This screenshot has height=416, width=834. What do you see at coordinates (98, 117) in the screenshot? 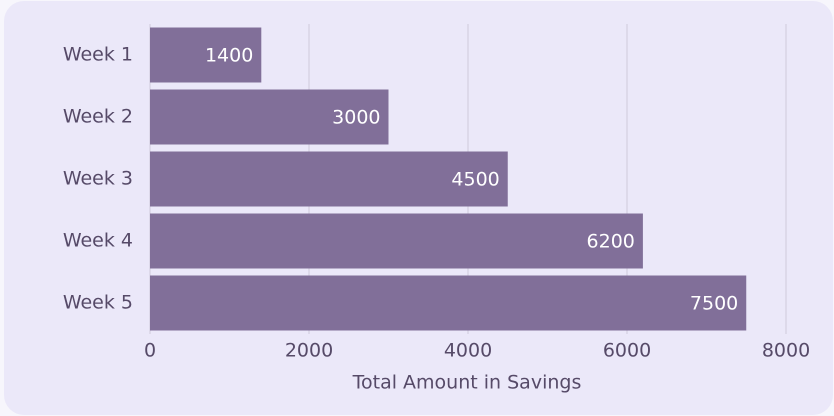
I see `y-tick-label: Week 2` at bounding box center [98, 117].